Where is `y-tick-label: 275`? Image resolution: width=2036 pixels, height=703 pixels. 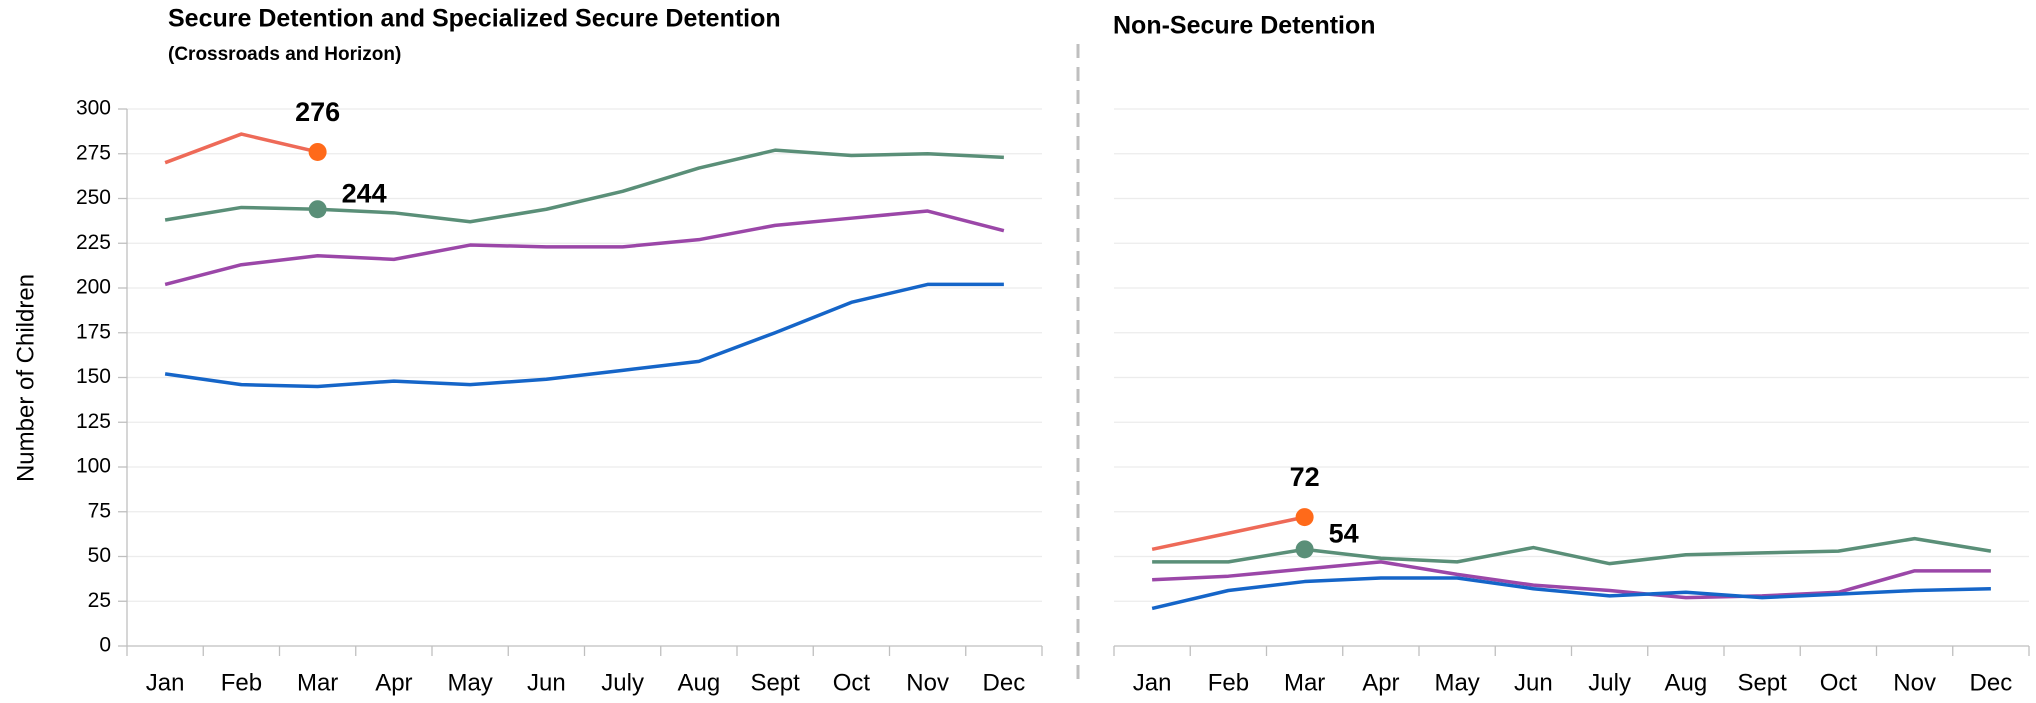
y-tick-label: 275 is located at coordinates (93, 152).